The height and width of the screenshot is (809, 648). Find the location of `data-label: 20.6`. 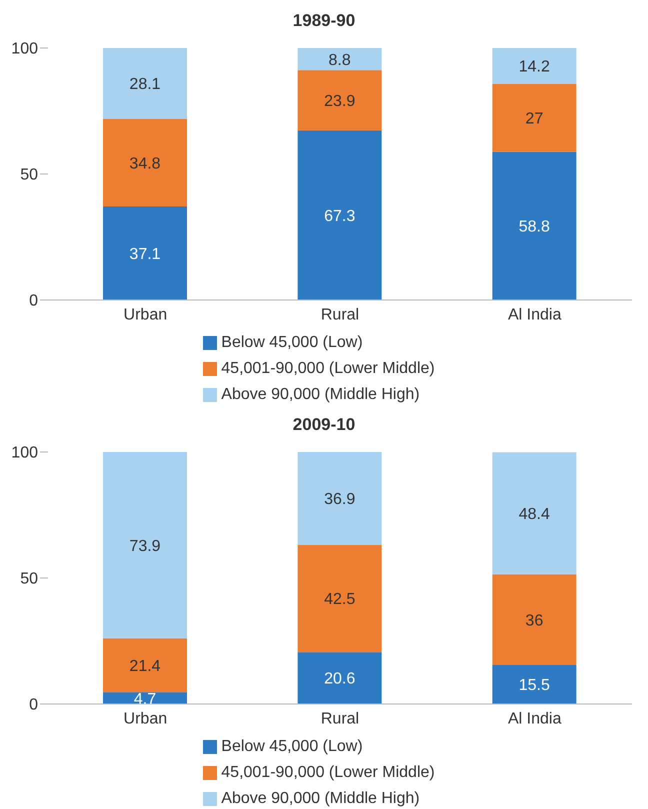

data-label: 20.6 is located at coordinates (340, 679).